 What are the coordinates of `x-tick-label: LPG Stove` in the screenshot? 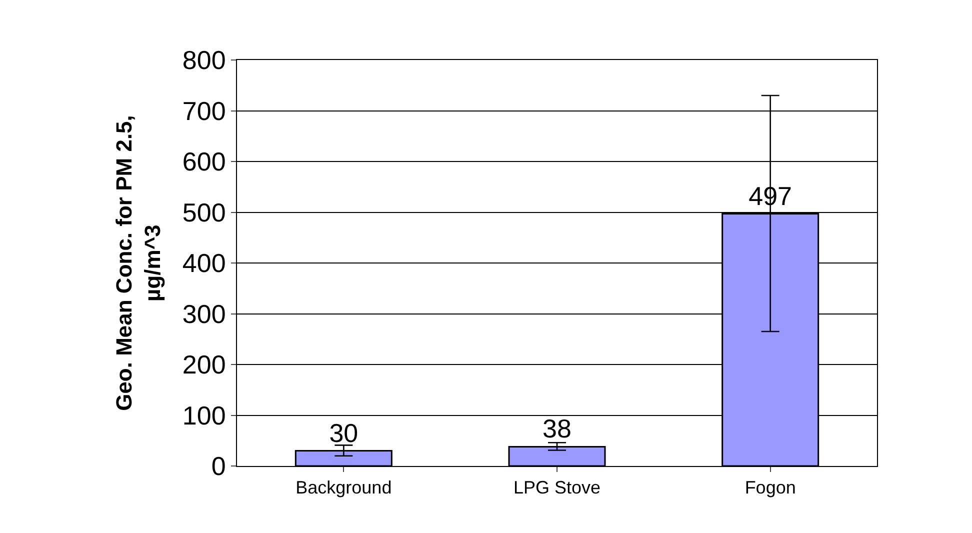 It's located at (557, 488).